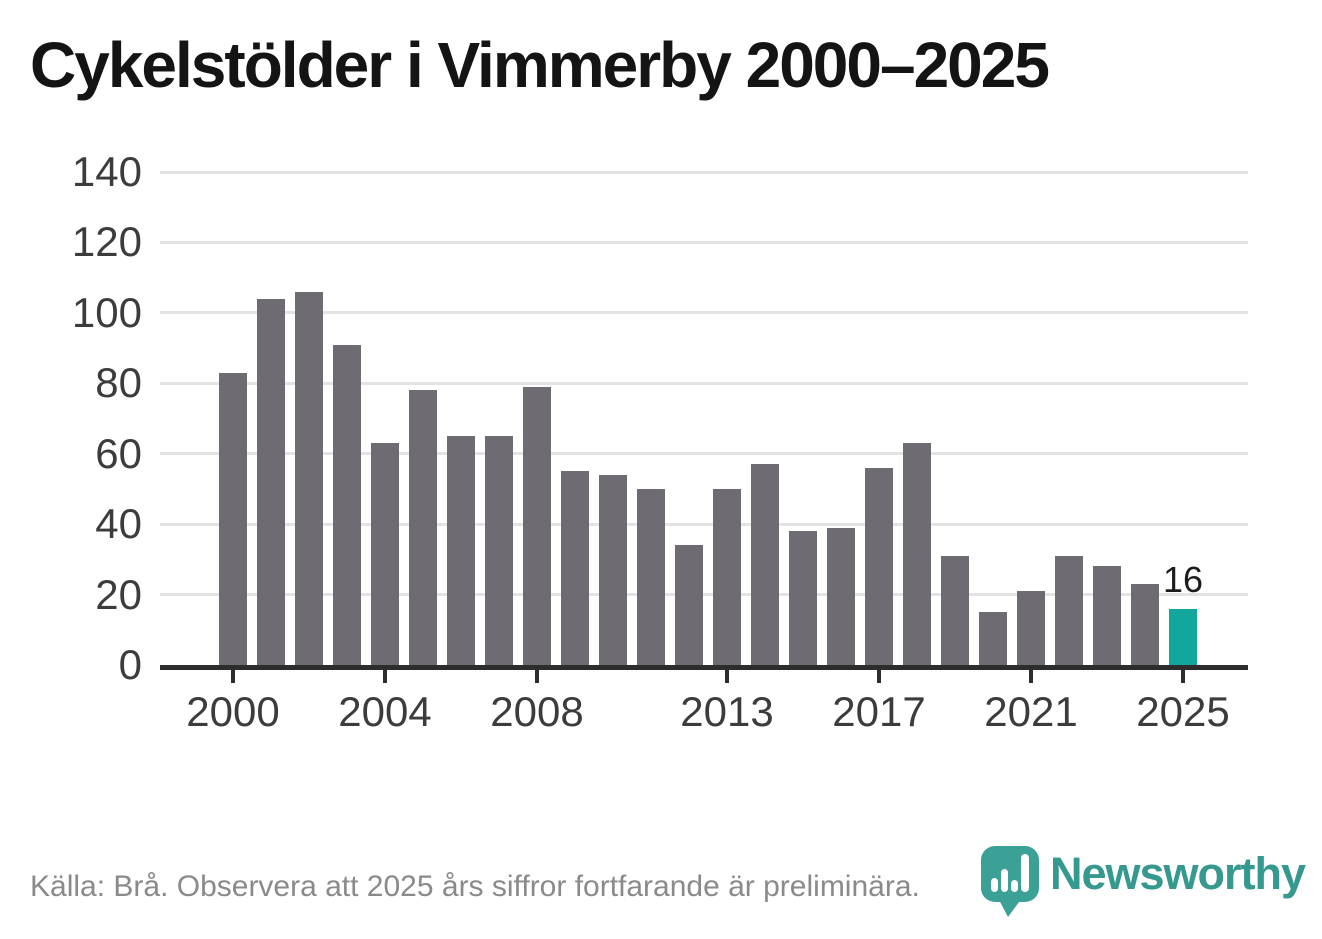 This screenshot has width=1322, height=939. I want to click on bar-2023, so click(1107, 615).